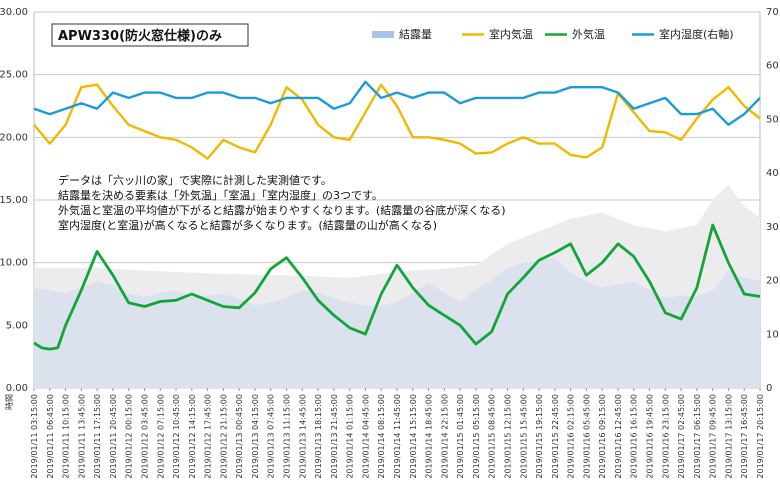  Describe the element at coordinates (681, 436) in the screenshot. I see `x-tick-label: 2019/01/17 02:45:00` at that location.